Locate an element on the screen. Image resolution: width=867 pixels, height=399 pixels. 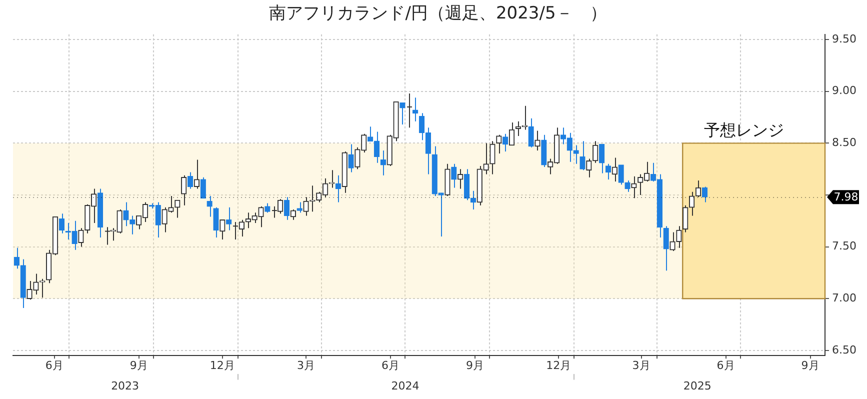
y-tick-label: 9.50 is located at coordinates (844, 39).